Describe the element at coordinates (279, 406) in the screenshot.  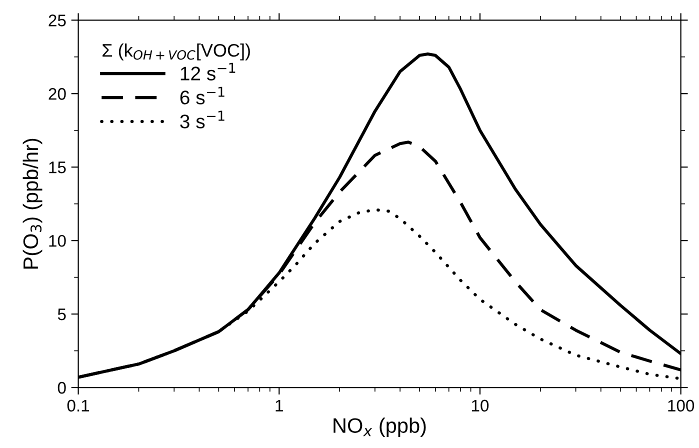
I see `x-tick-label: 1` at that location.